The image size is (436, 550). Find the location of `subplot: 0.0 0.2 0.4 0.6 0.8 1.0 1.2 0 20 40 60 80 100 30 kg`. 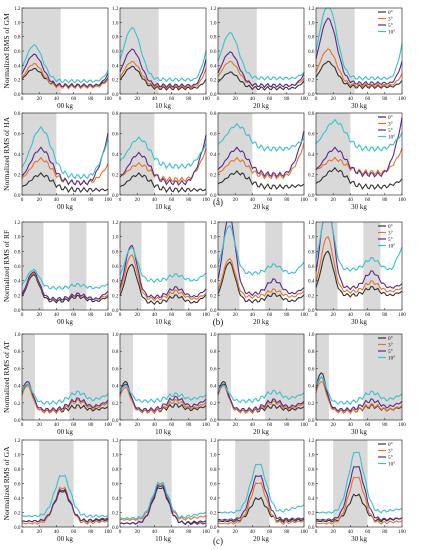

subplot: 0.0 0.2 0.4 0.6 0.8 1.0 1.2 0 20 40 60 80 100 30 kg is located at coordinates (357, 58).